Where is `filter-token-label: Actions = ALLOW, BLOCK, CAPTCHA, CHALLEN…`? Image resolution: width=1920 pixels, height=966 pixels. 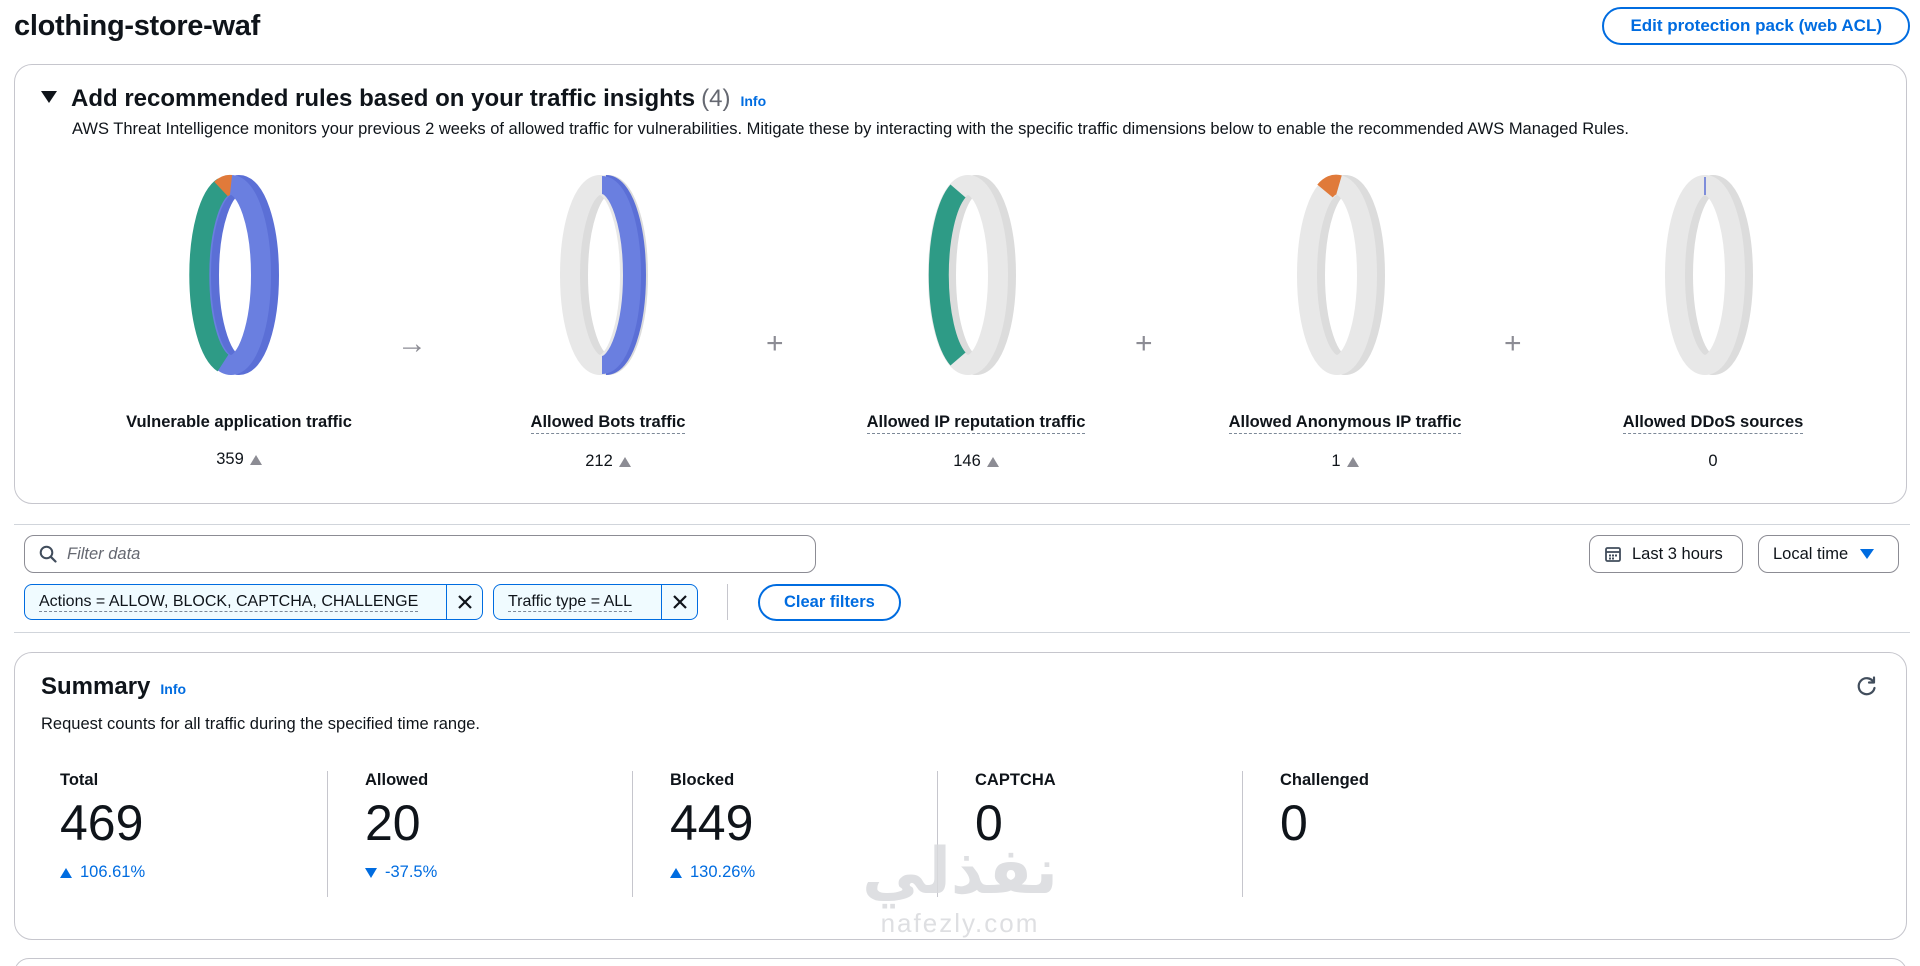
filter-token-label: Actions = ALLOW, BLOCK, CAPTCHA, CHALLEN… is located at coordinates (229, 602).